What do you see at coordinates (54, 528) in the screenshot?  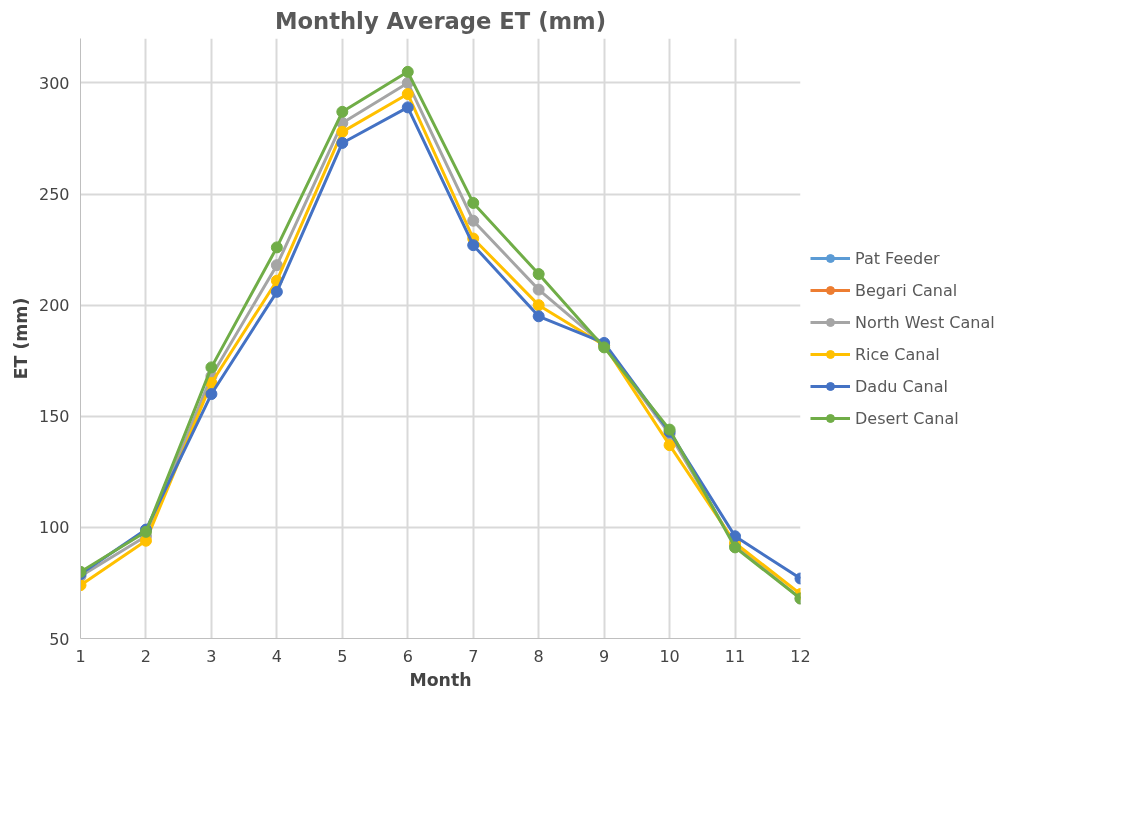 I see `y-tick-label: 100` at bounding box center [54, 528].